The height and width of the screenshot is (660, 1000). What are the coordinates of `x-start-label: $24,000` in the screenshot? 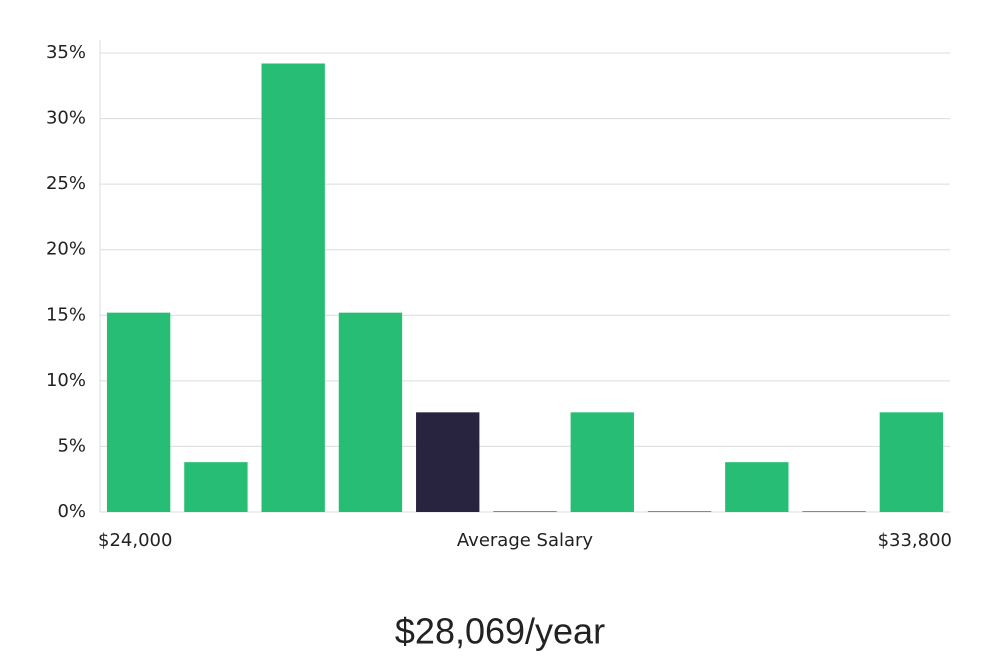 It's located at (135, 540).